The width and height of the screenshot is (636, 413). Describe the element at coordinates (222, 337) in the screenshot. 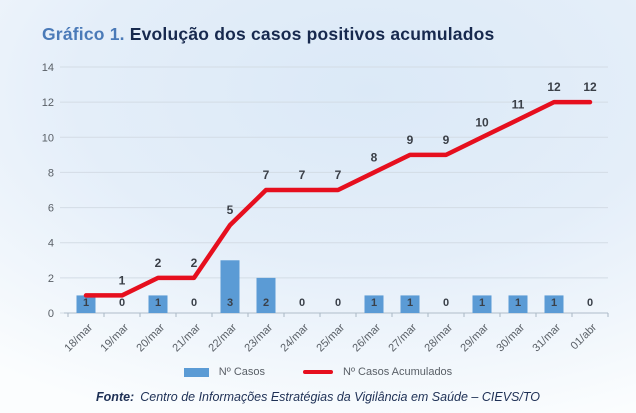

I see `x-tick-label: 22/mar` at that location.